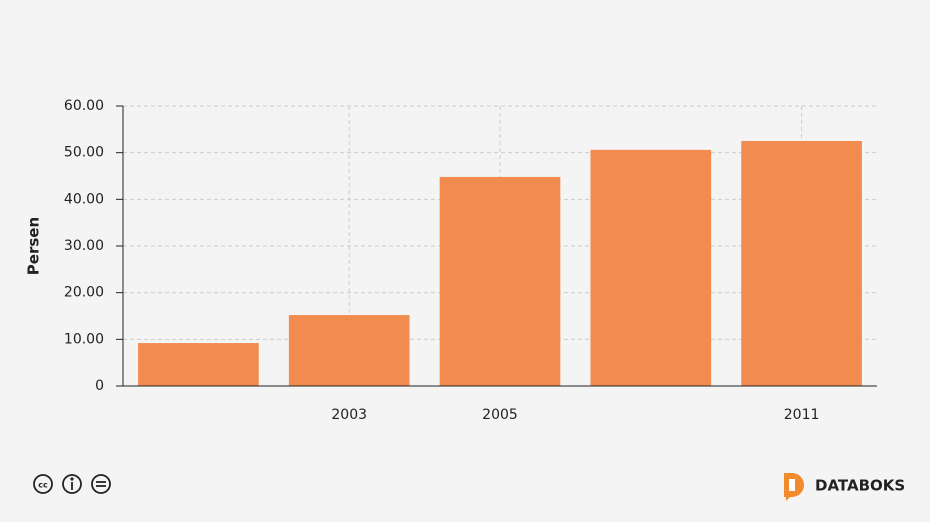 This screenshot has width=930, height=522. I want to click on y-tick-label: 50.00, so click(84, 153).